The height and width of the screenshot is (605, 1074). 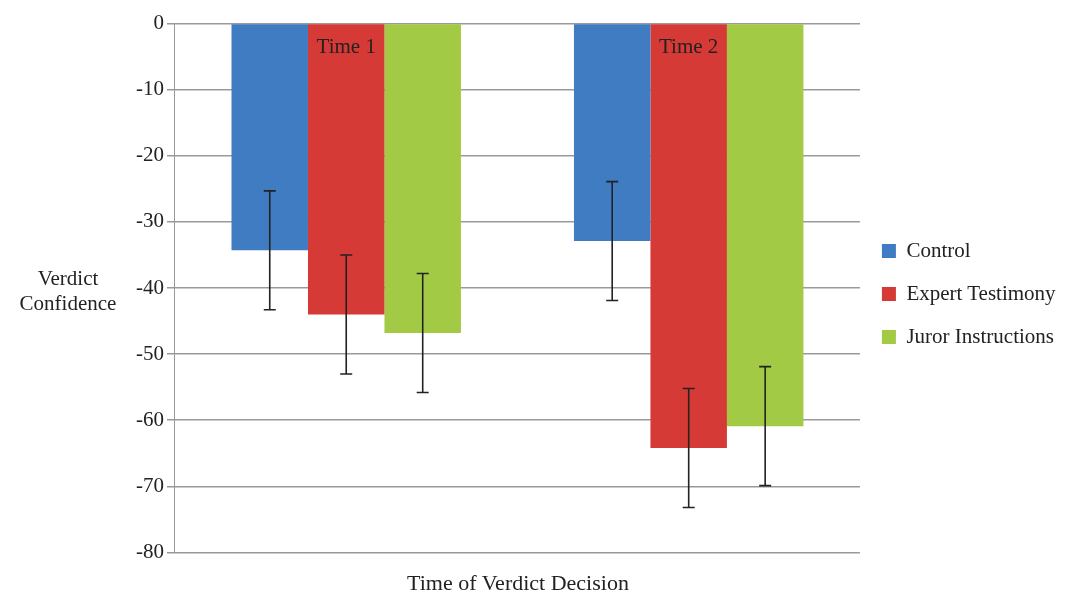 What do you see at coordinates (981, 292) in the screenshot?
I see `legend-label: Expert Testimony` at bounding box center [981, 292].